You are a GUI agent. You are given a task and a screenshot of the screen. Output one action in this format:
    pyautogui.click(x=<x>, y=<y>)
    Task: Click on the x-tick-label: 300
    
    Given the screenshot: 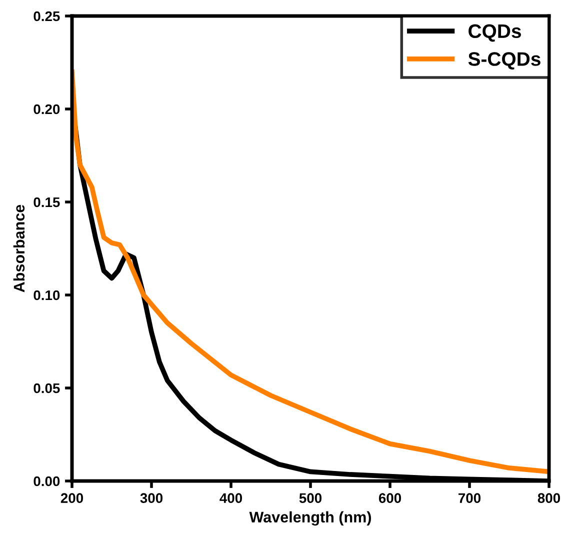 What is the action you would take?
    pyautogui.click(x=151, y=498)
    